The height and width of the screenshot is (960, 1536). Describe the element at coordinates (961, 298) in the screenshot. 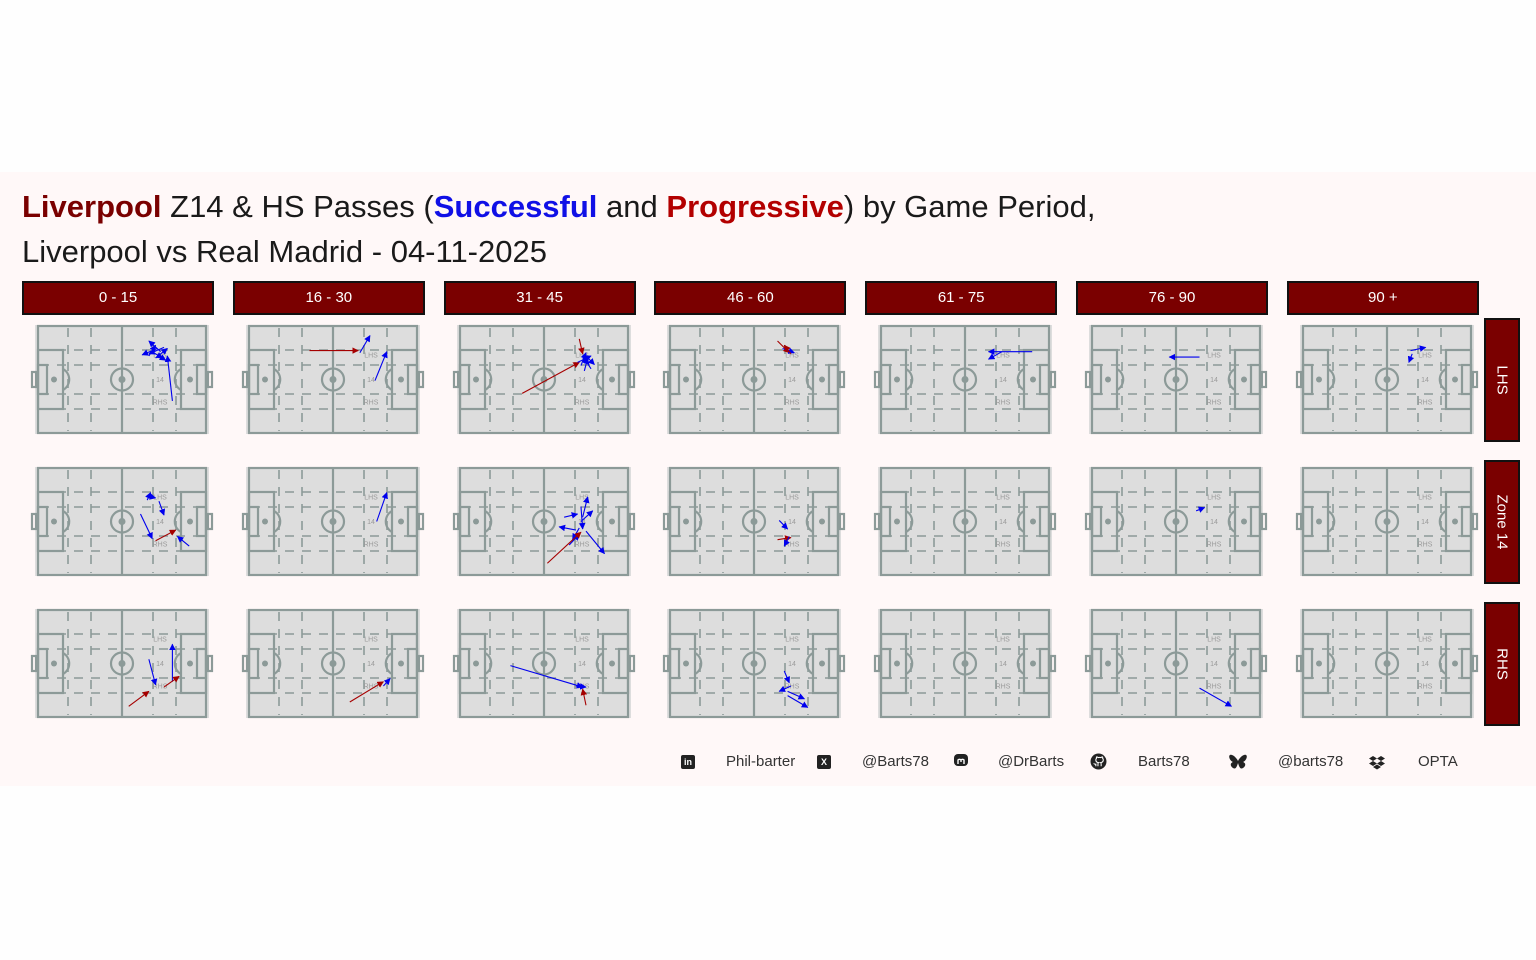

I see `period-strip: 61 - 75` at that location.